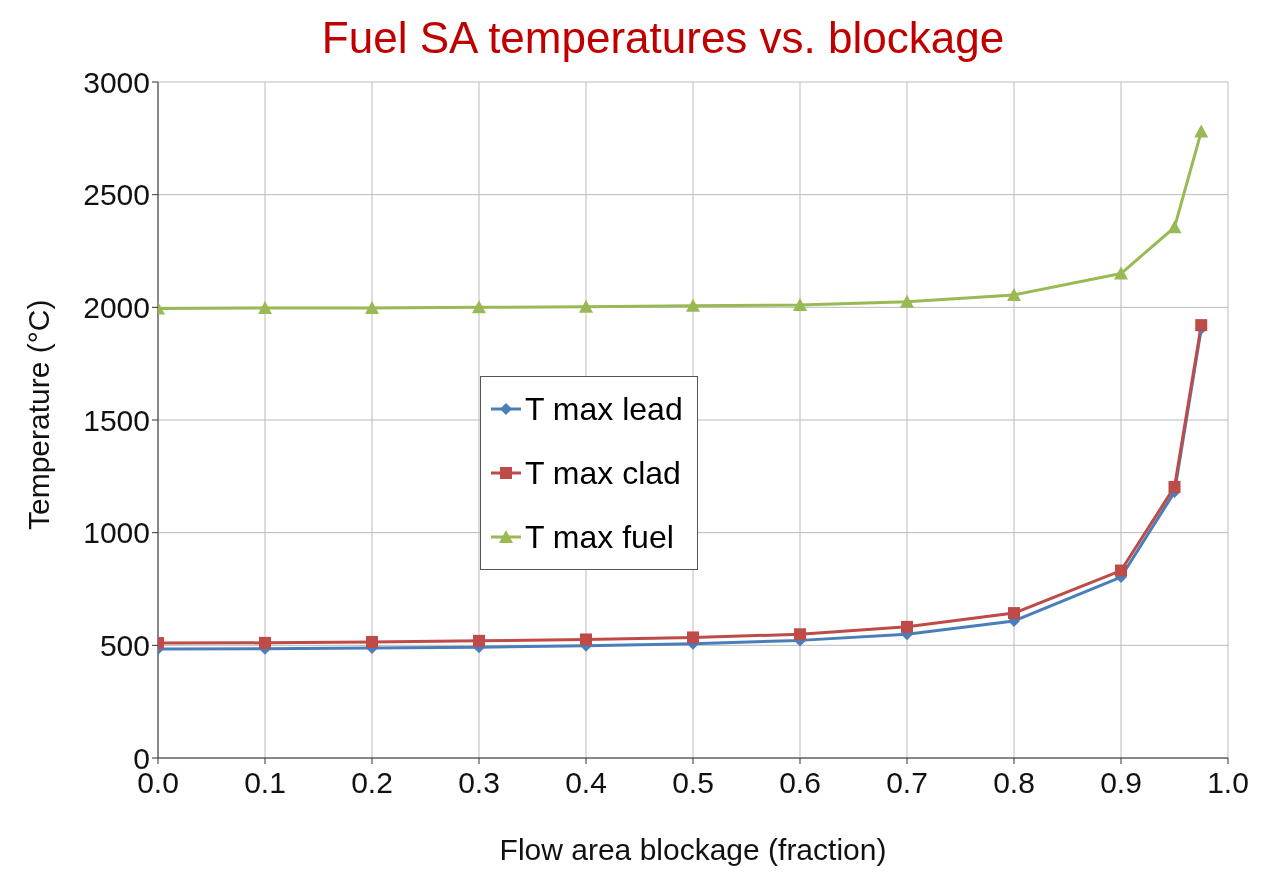 The height and width of the screenshot is (888, 1272). Describe the element at coordinates (479, 783) in the screenshot. I see `x-tick-label: 0.3` at that location.